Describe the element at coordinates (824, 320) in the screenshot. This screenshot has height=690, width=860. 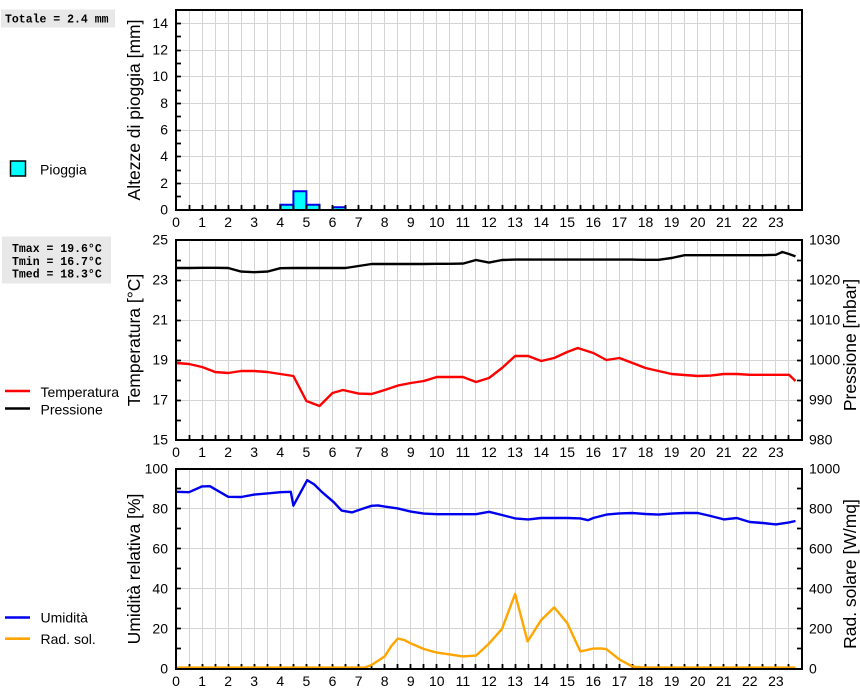
I see `svg-text: 1010` at that location.